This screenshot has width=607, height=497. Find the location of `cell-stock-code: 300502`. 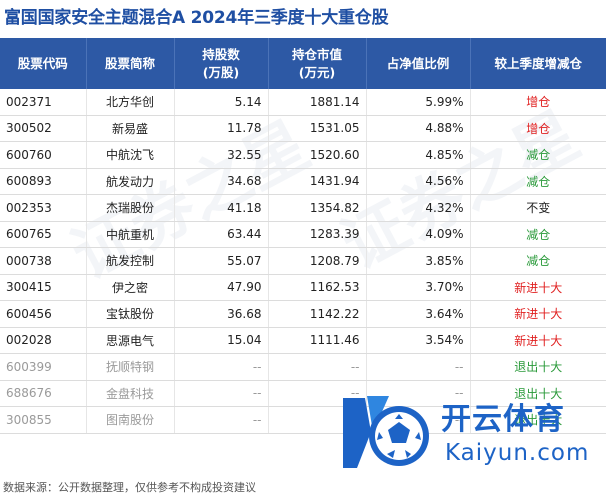

cell-stock-code: 300502 is located at coordinates (43, 128).